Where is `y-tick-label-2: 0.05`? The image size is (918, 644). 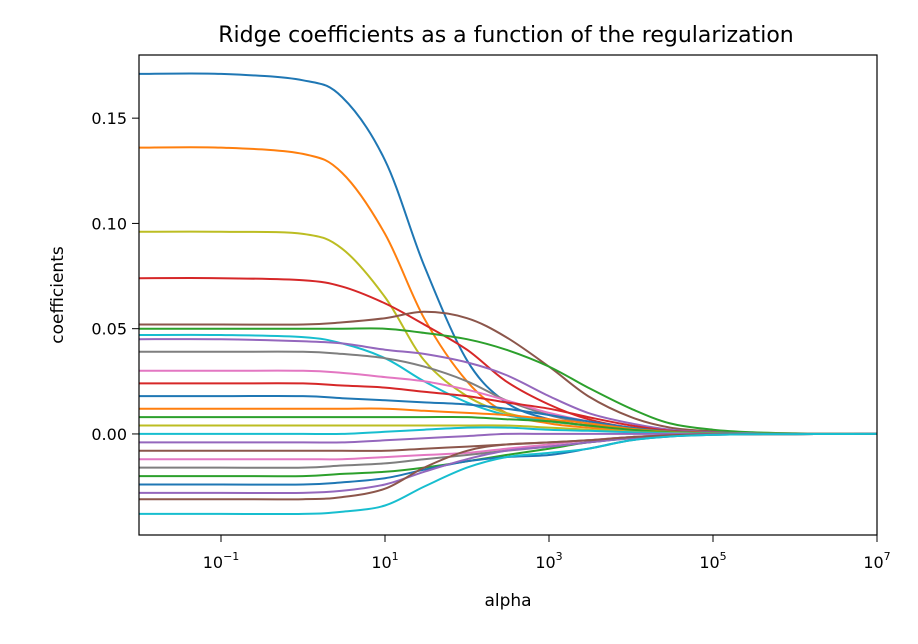 y-tick-label-2: 0.05 is located at coordinates (109, 329).